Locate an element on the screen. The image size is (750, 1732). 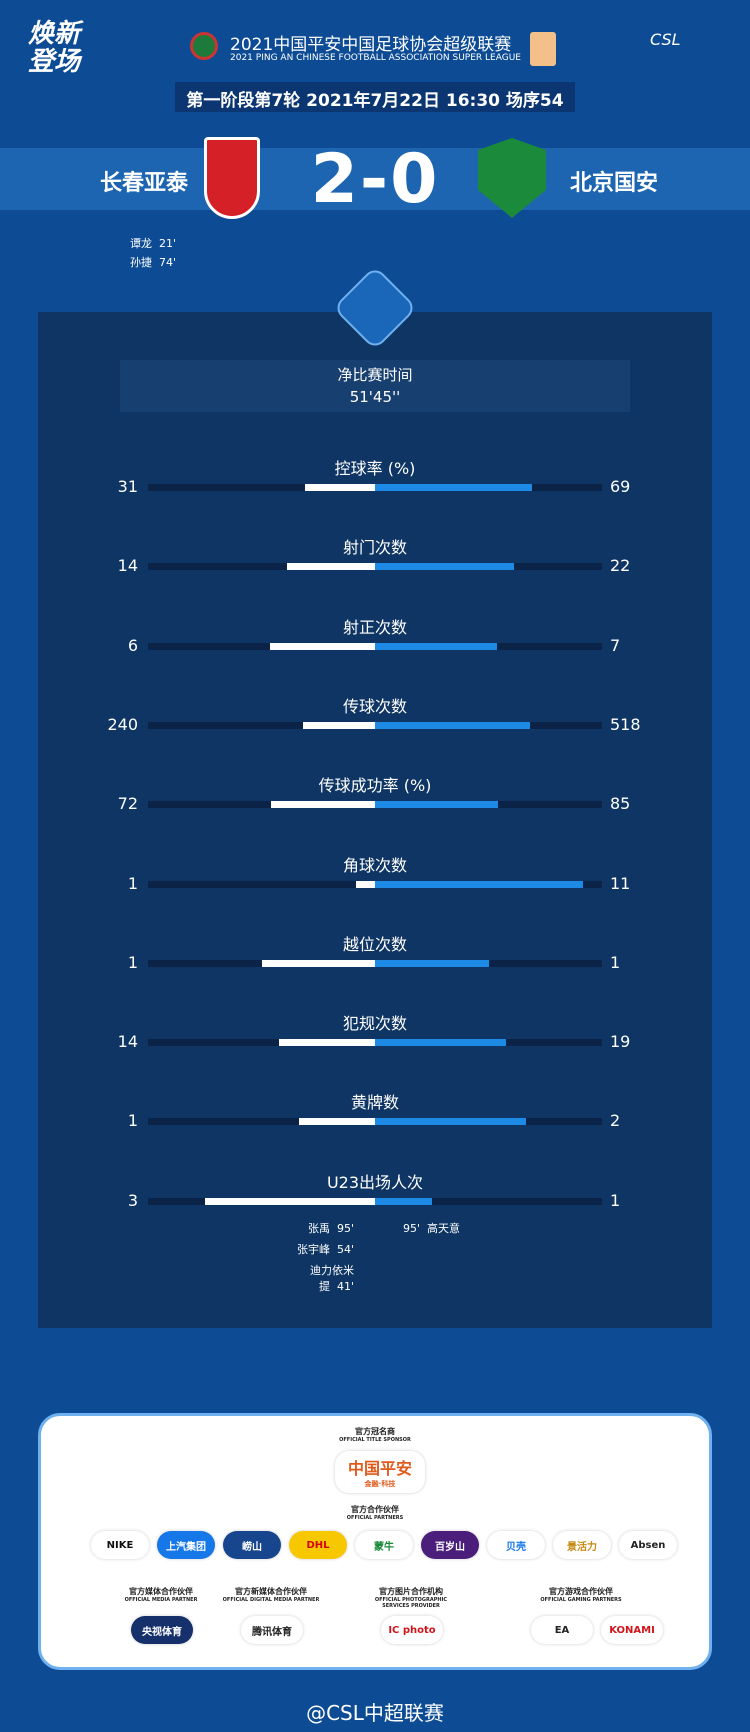
partner-logo: 景活力 is located at coordinates (582, 1545).